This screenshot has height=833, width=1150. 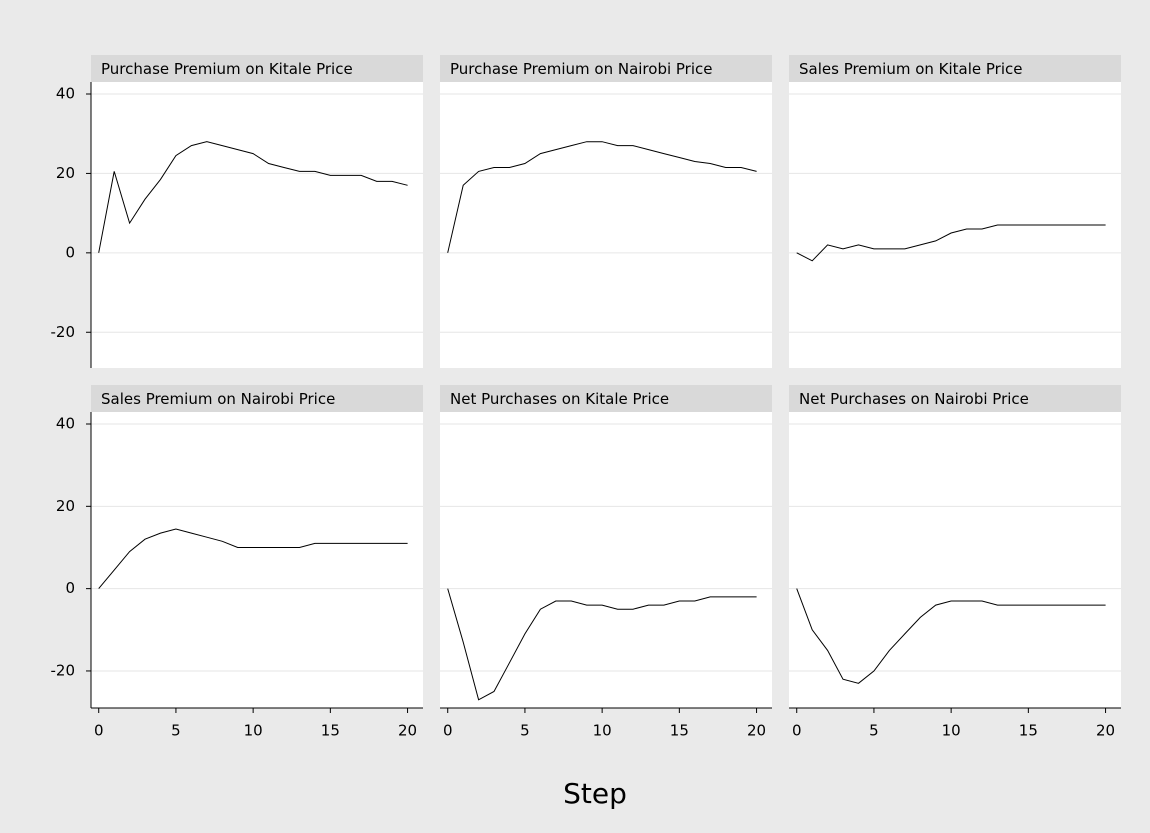 What do you see at coordinates (218, 399) in the screenshot?
I see `panel-title: Sales Premium on Nairobi Price` at bounding box center [218, 399].